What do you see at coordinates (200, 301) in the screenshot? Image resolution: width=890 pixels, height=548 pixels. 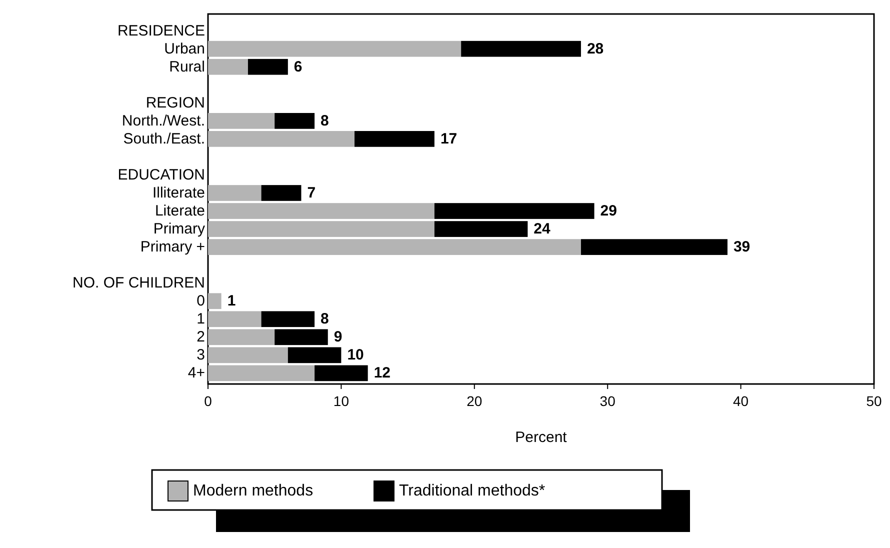 I see `y-tick-label: 0` at bounding box center [200, 301].